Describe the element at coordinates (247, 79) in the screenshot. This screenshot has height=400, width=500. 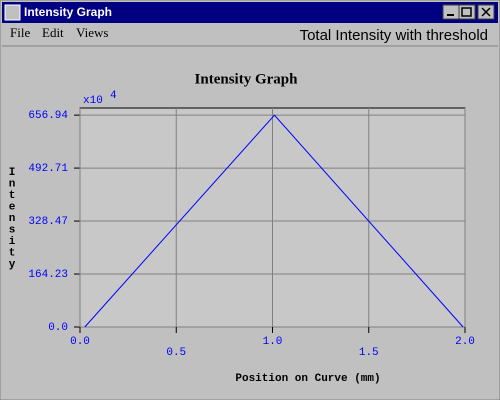
I see `chart-title: Intensity Graph` at that location.